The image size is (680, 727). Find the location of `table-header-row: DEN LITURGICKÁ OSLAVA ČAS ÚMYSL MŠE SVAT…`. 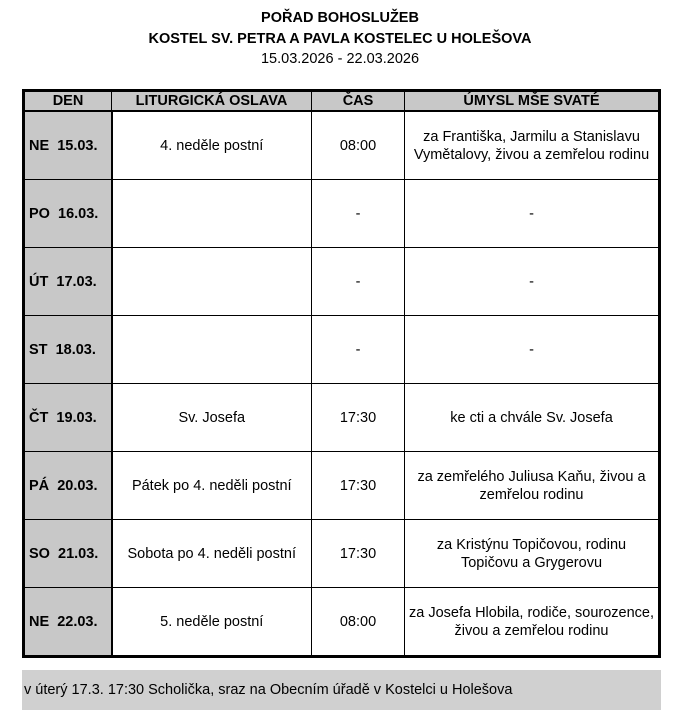

table-header-row: DEN LITURGICKÁ OSLAVA ČAS ÚMYSL MŠE SVAT… is located at coordinates (341, 101).